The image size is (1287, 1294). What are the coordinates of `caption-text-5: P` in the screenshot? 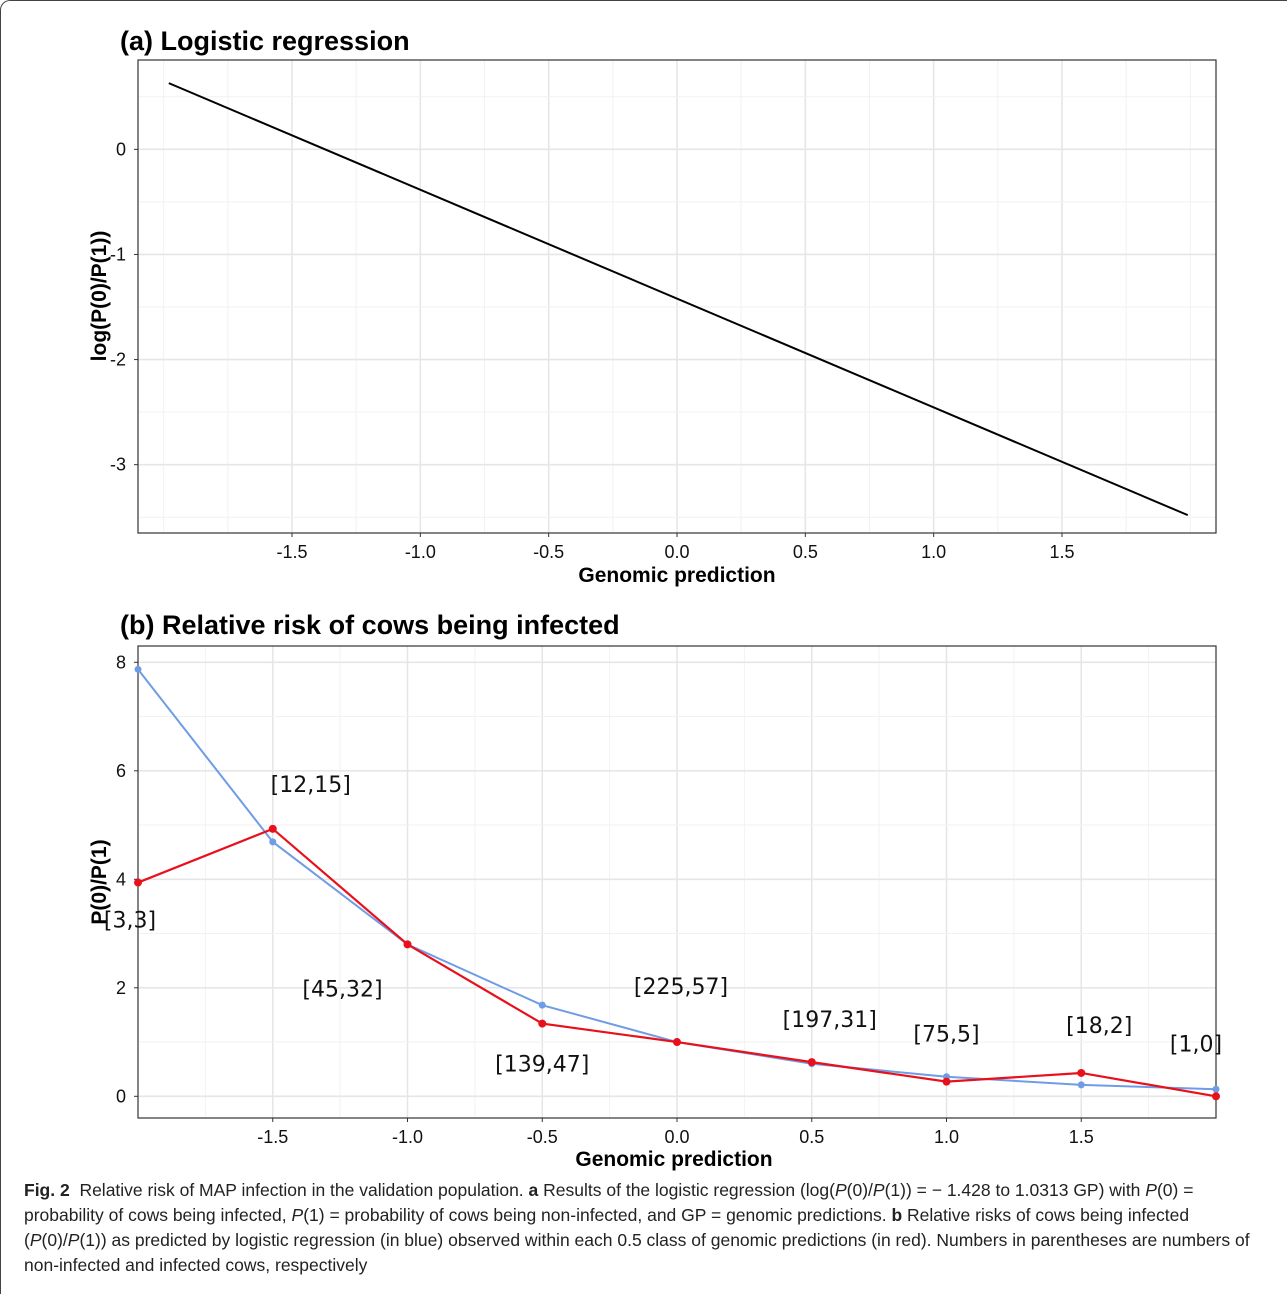 It's located at (878, 1190).